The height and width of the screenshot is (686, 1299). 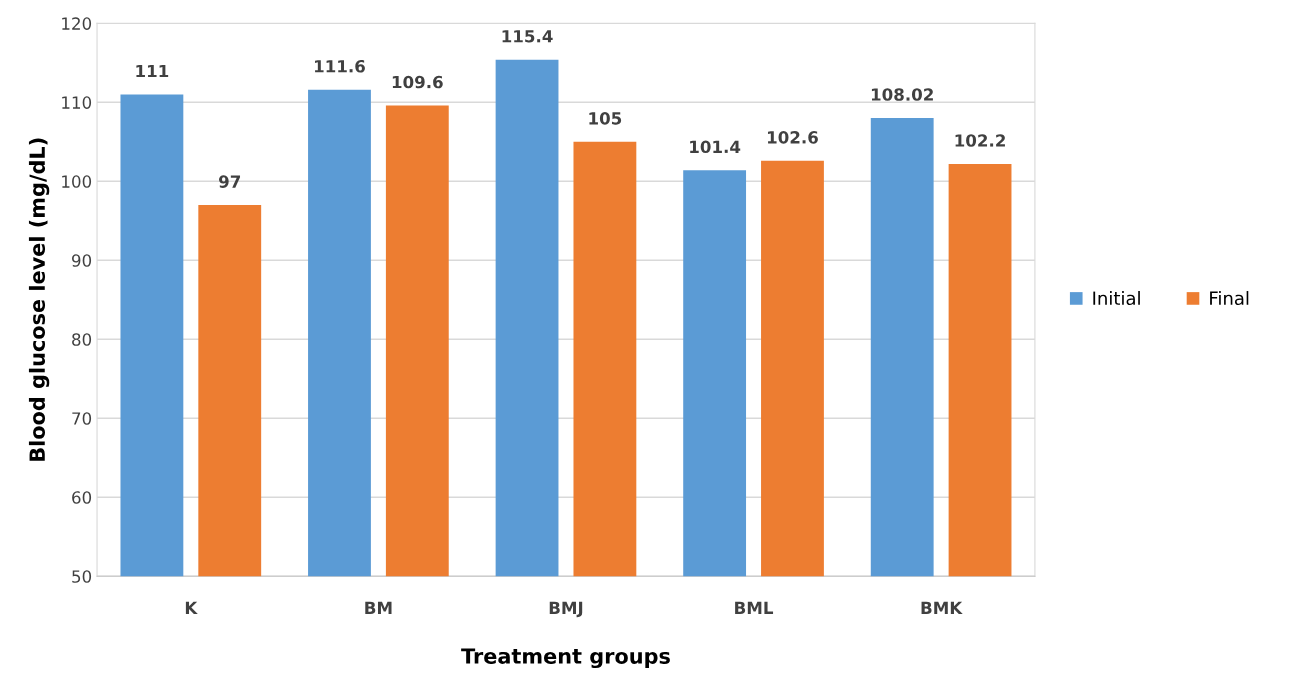 What do you see at coordinates (417, 82) in the screenshot?
I see `data-label: 109.6` at bounding box center [417, 82].